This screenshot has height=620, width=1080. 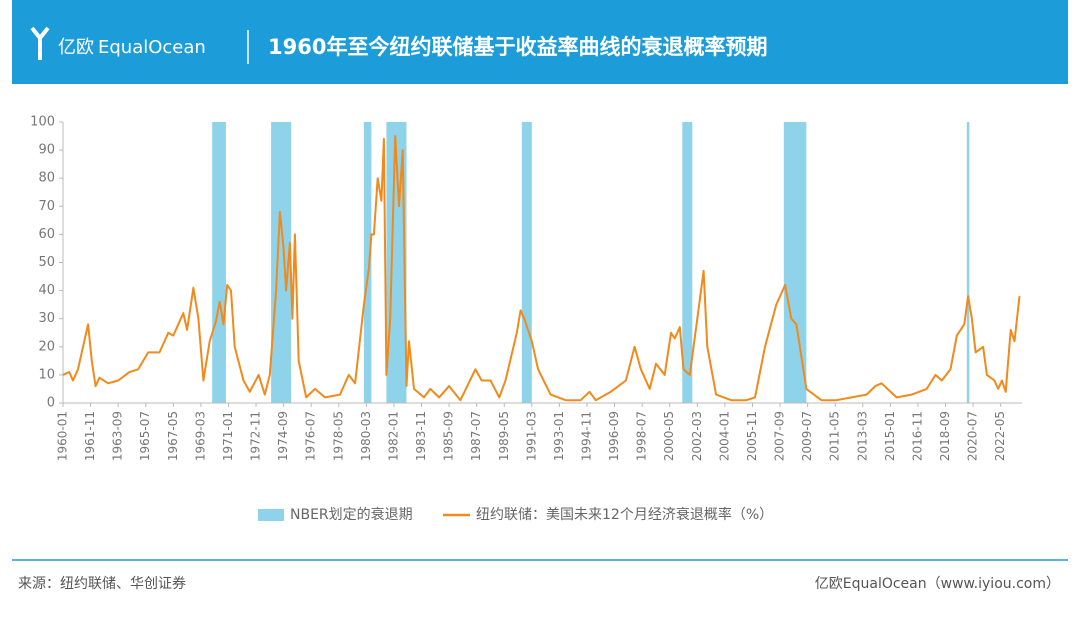 I want to click on x-tick-label: 1982-01, so click(x=393, y=436).